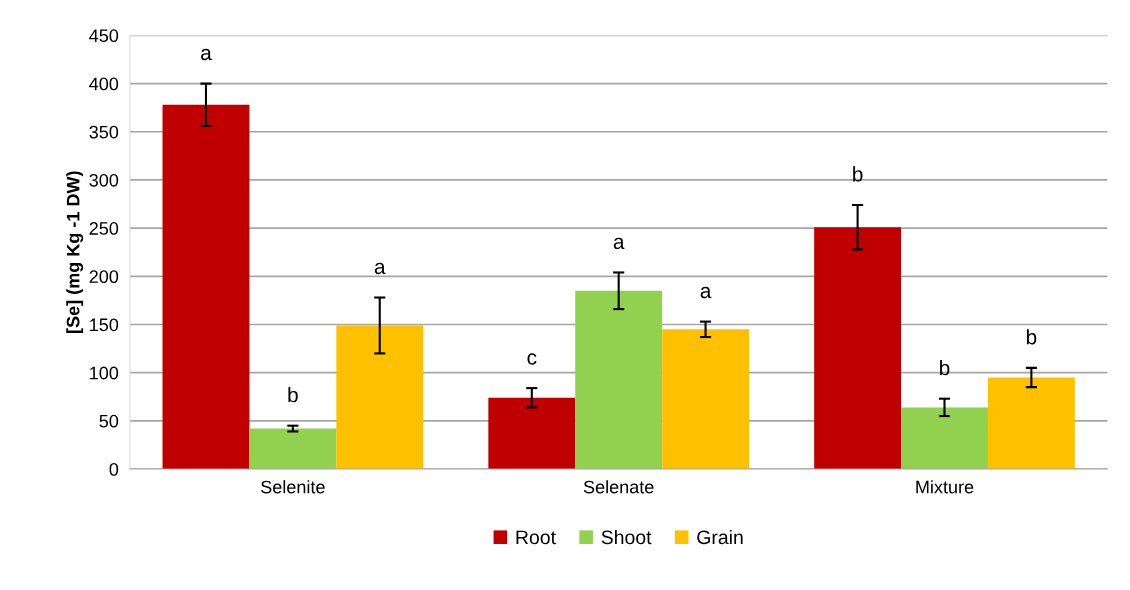  What do you see at coordinates (109, 421) in the screenshot?
I see `y-tick-label: 50` at bounding box center [109, 421].